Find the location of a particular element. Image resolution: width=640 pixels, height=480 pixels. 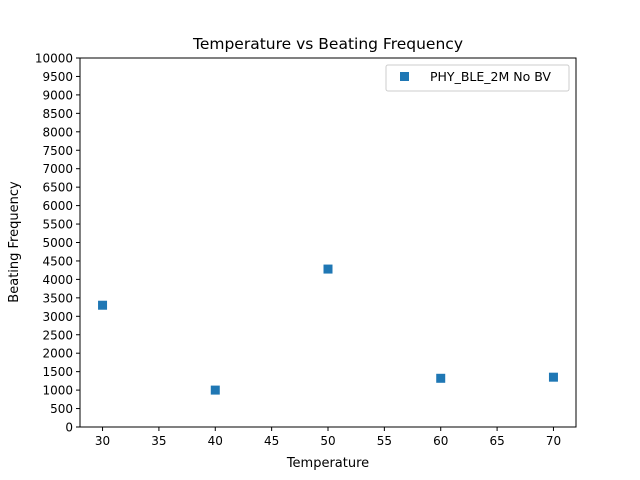

x-axis-ticks: 30 35 40 45 50 55 60 65 70 is located at coordinates (328, 437).